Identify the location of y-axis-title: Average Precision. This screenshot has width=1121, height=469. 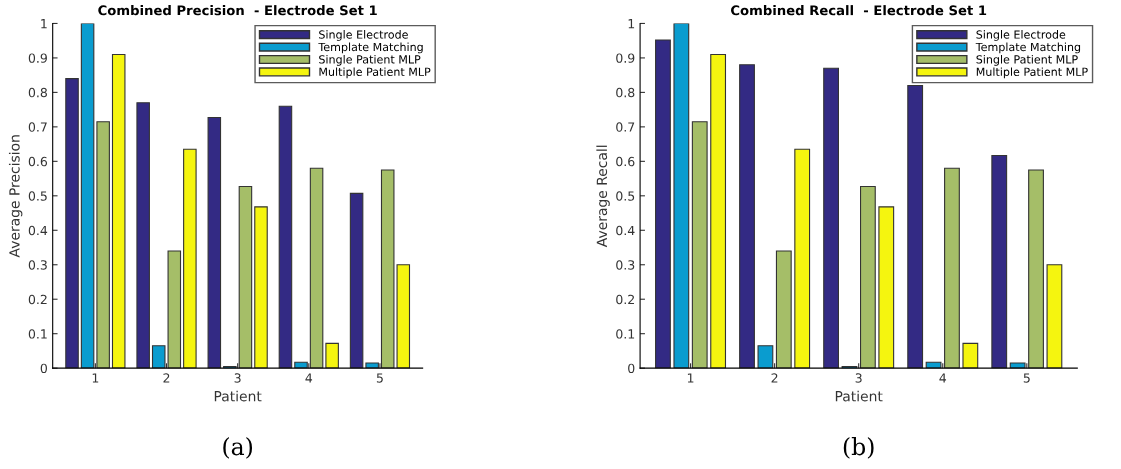
(15, 196).